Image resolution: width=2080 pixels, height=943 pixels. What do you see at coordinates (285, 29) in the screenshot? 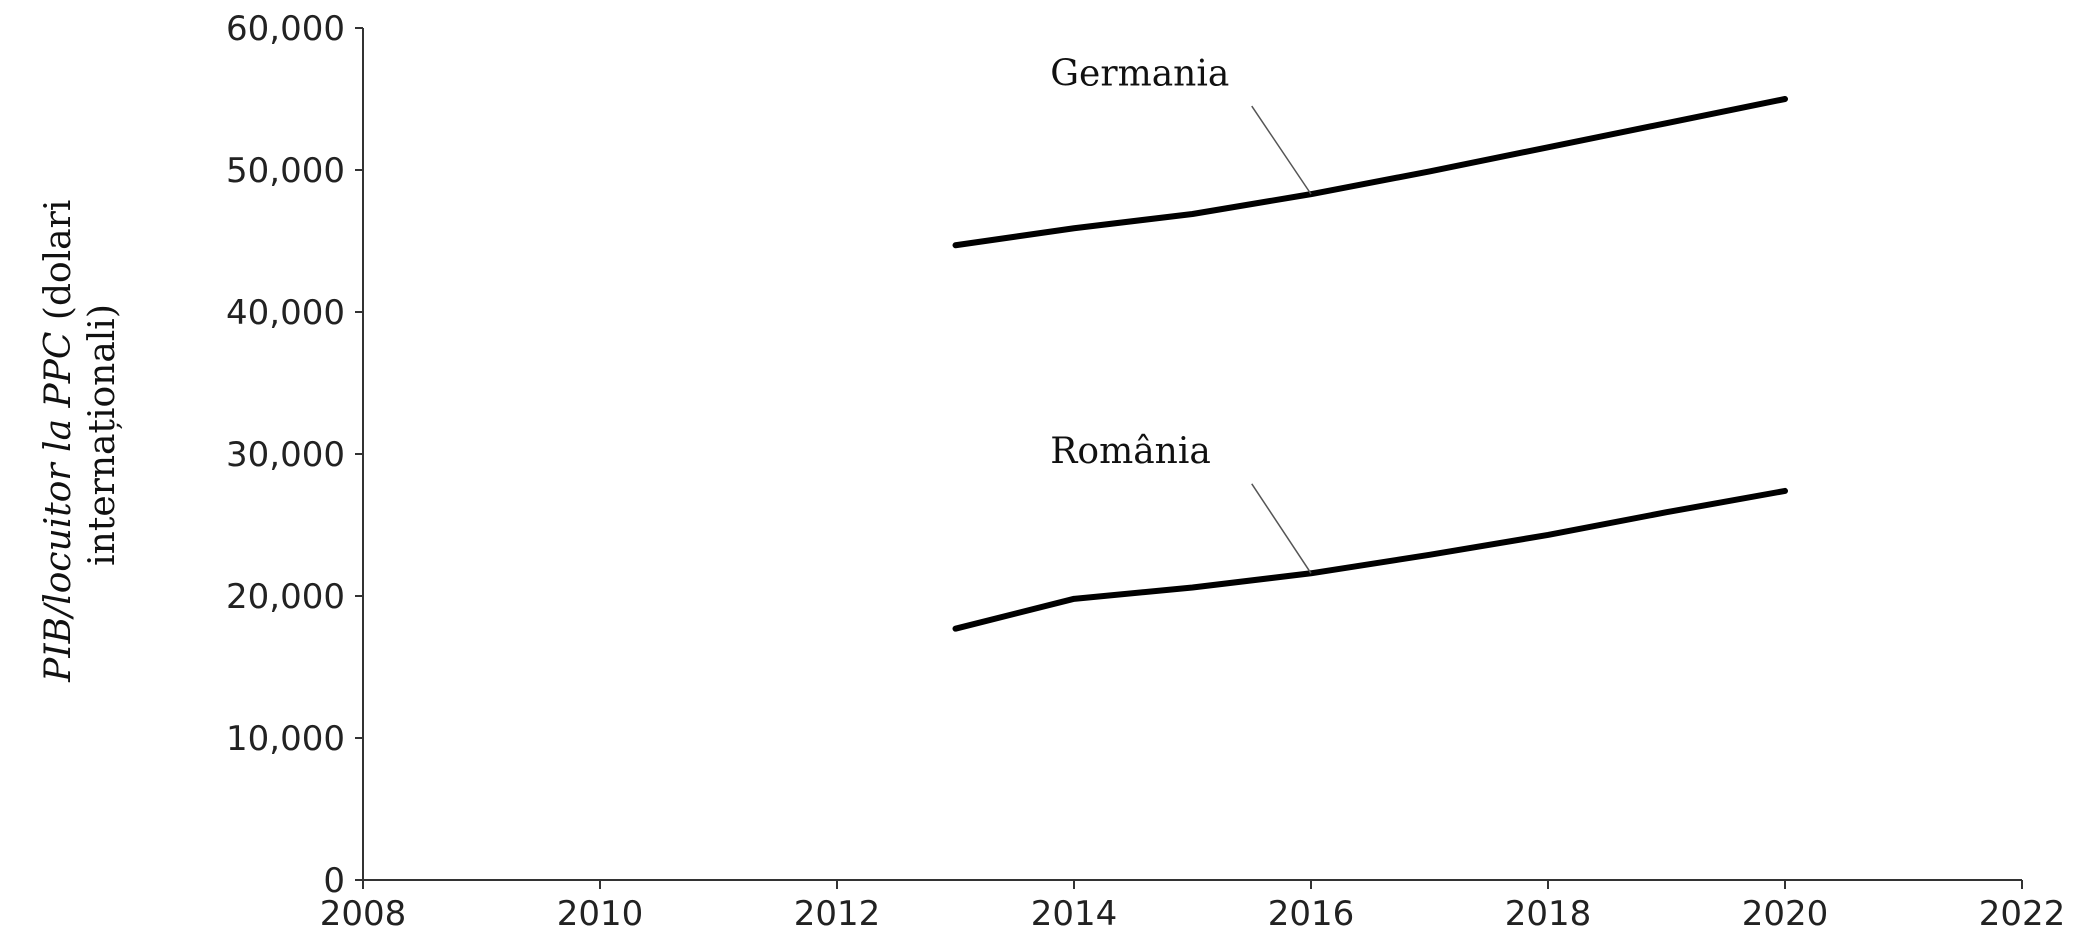
I see `y-tick-label: 60,000` at bounding box center [285, 29].